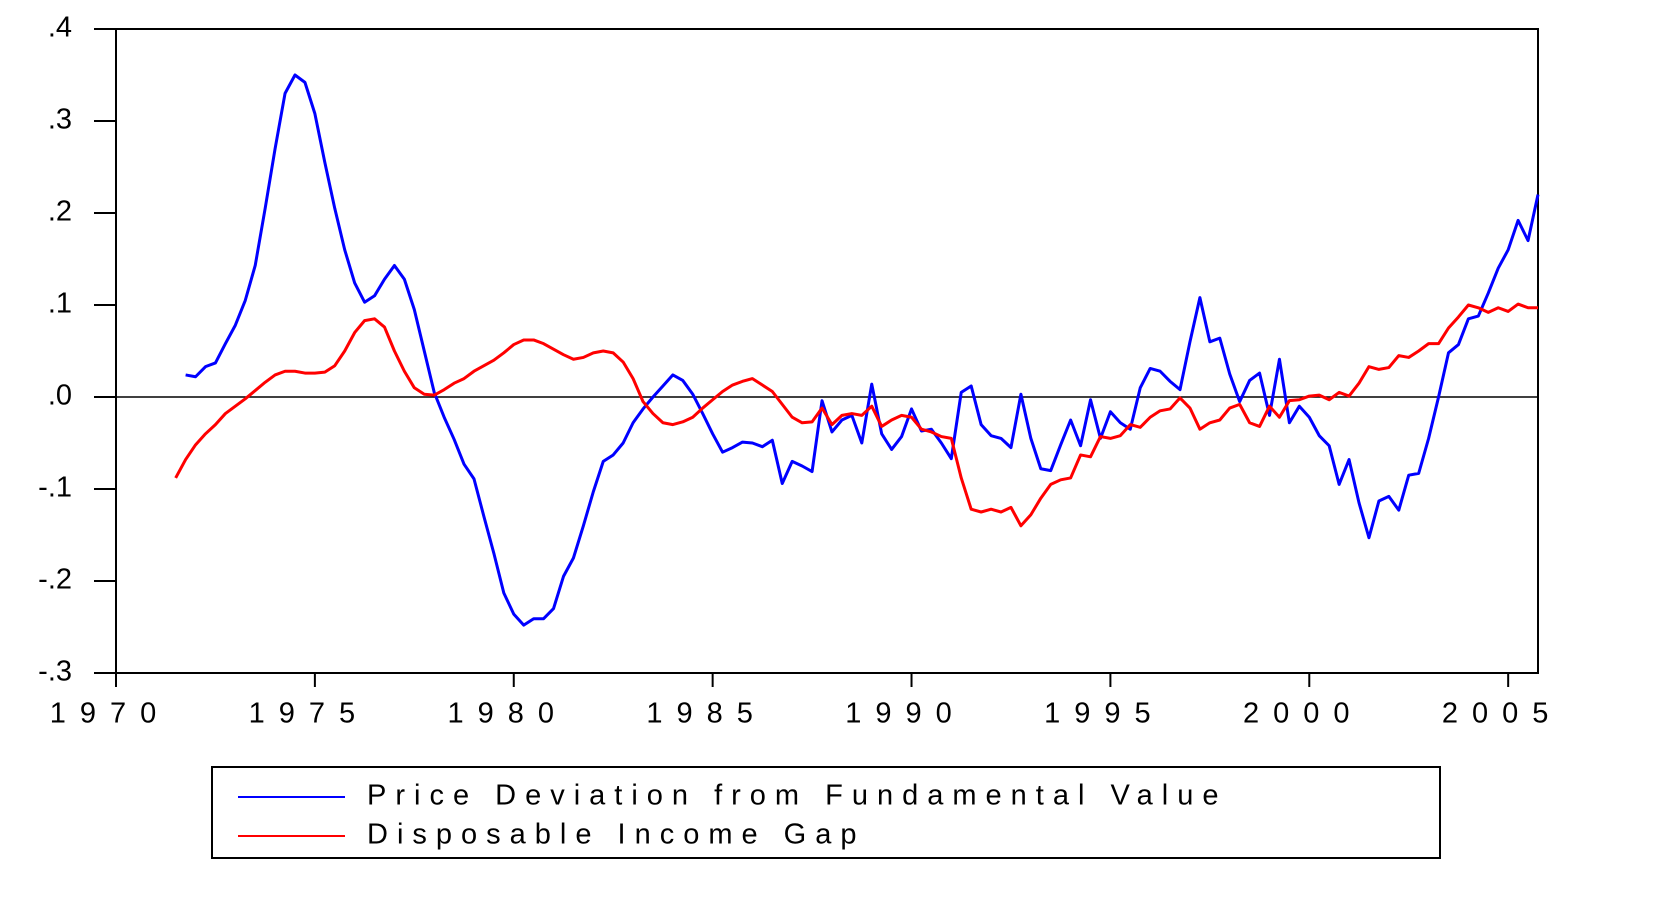 The width and height of the screenshot is (1668, 912). I want to click on legend-box, so click(826, 812).